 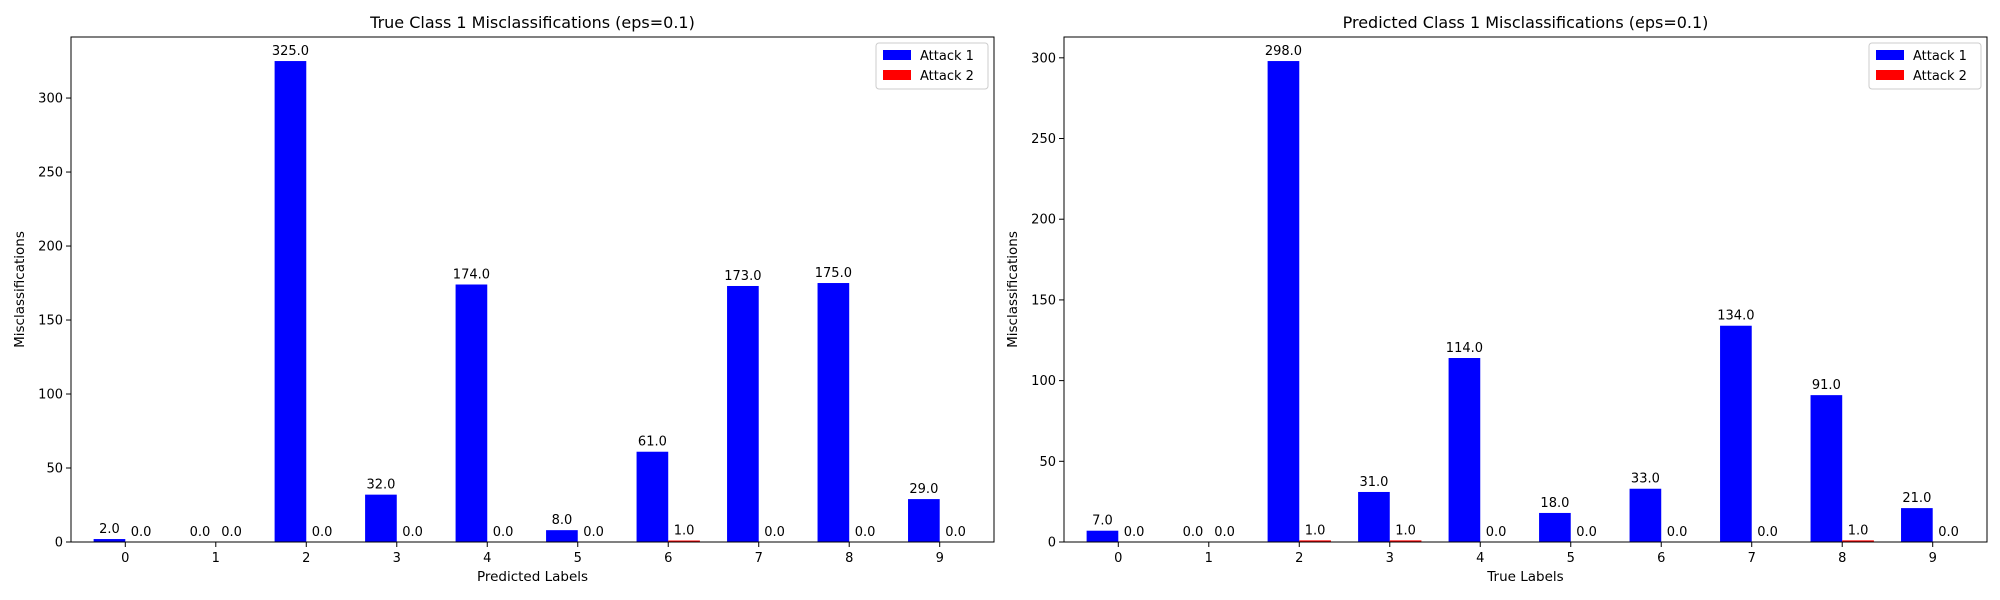 What do you see at coordinates (562, 520) in the screenshot?
I see `data-label: 8.0` at bounding box center [562, 520].